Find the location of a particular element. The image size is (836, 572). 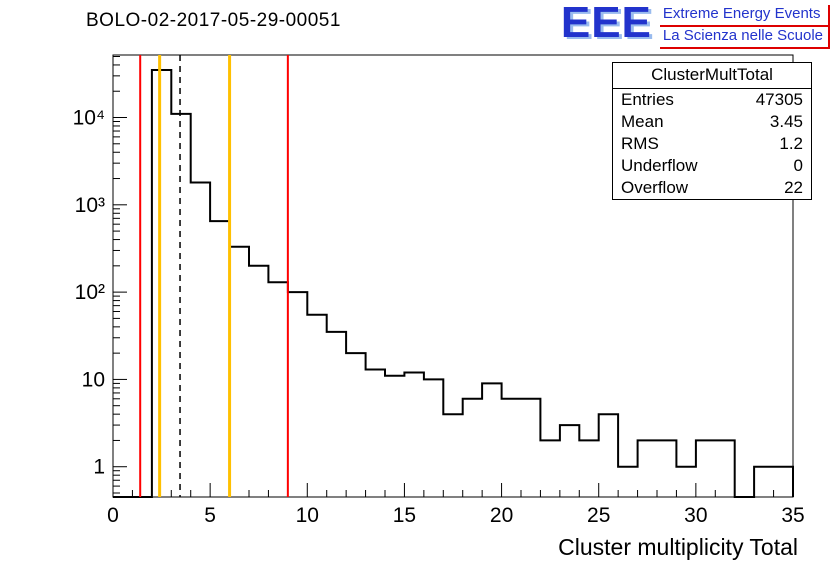

stats-row: Mean 3.45 is located at coordinates (712, 122).